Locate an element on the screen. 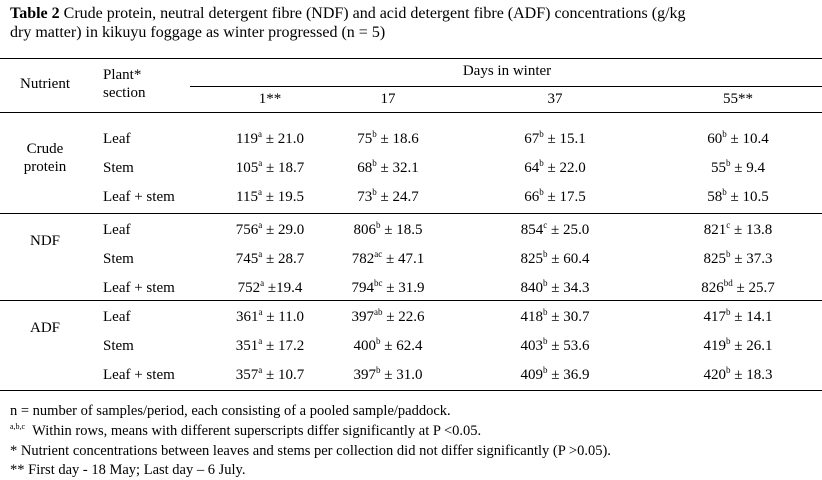 The image size is (822, 480). cell: 400b ± 62.4 is located at coordinates (388, 346).